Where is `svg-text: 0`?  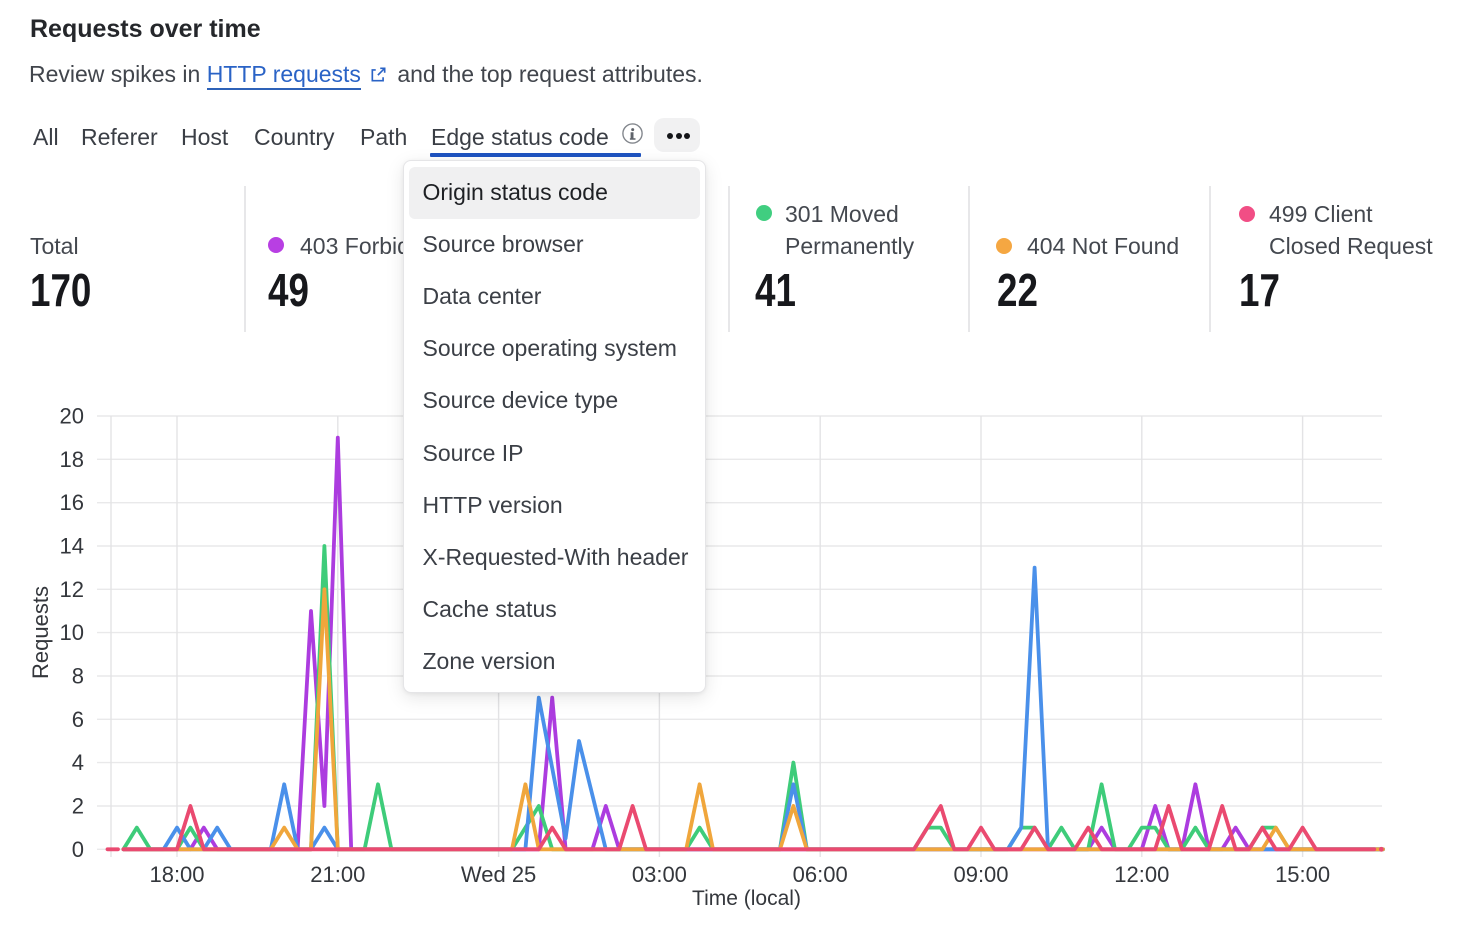 svg-text: 0 is located at coordinates (78, 849).